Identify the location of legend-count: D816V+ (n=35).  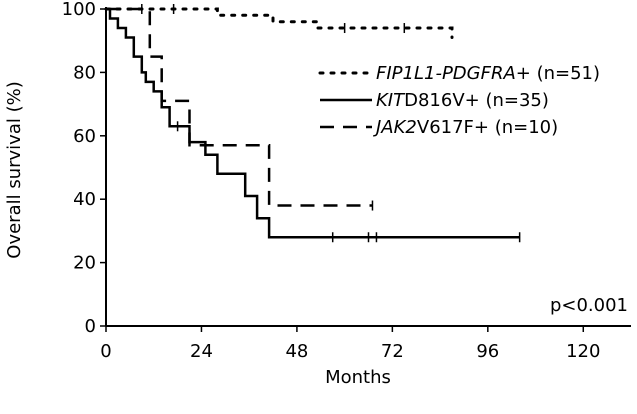
(476, 100).